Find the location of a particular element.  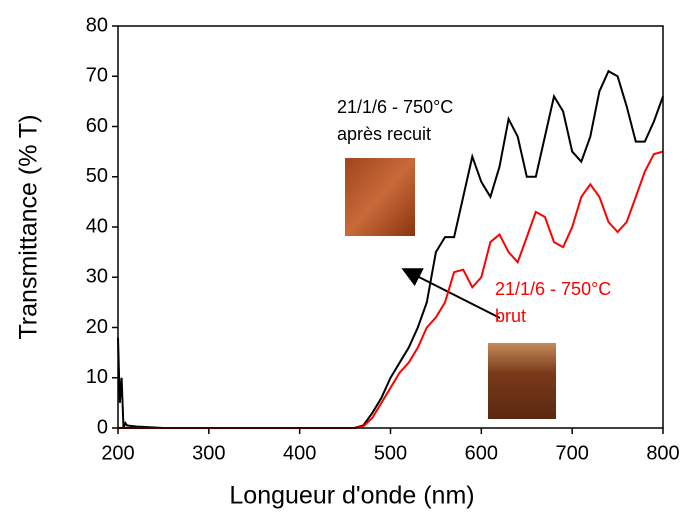

x-tick-label: 400 is located at coordinates (299, 453).